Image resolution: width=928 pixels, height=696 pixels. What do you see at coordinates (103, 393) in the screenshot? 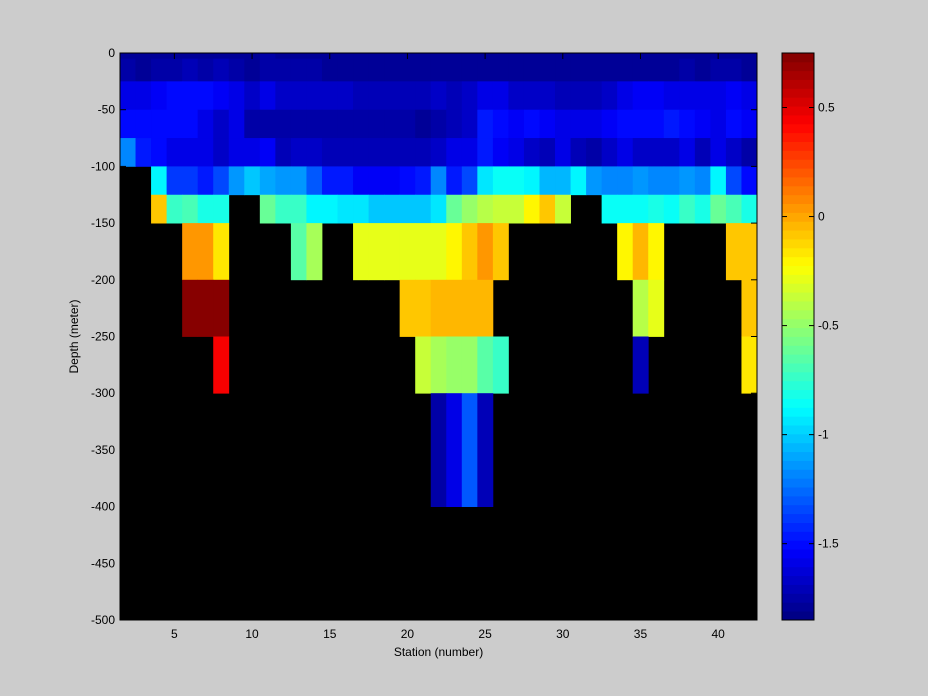
I see `y-tick-label: -300` at bounding box center [103, 393].